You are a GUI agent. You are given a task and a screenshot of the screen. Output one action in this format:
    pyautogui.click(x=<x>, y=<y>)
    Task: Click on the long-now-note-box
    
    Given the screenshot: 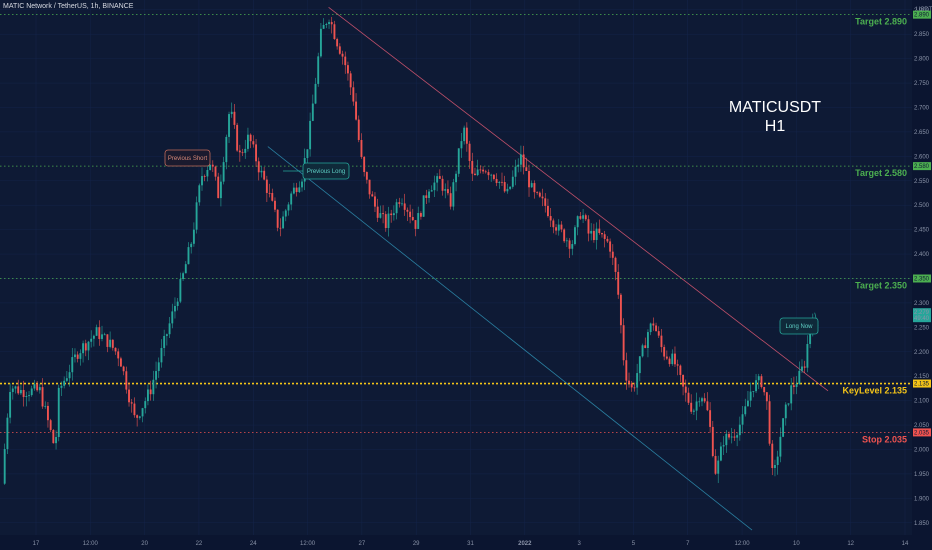 What is the action you would take?
    pyautogui.click(x=799, y=326)
    